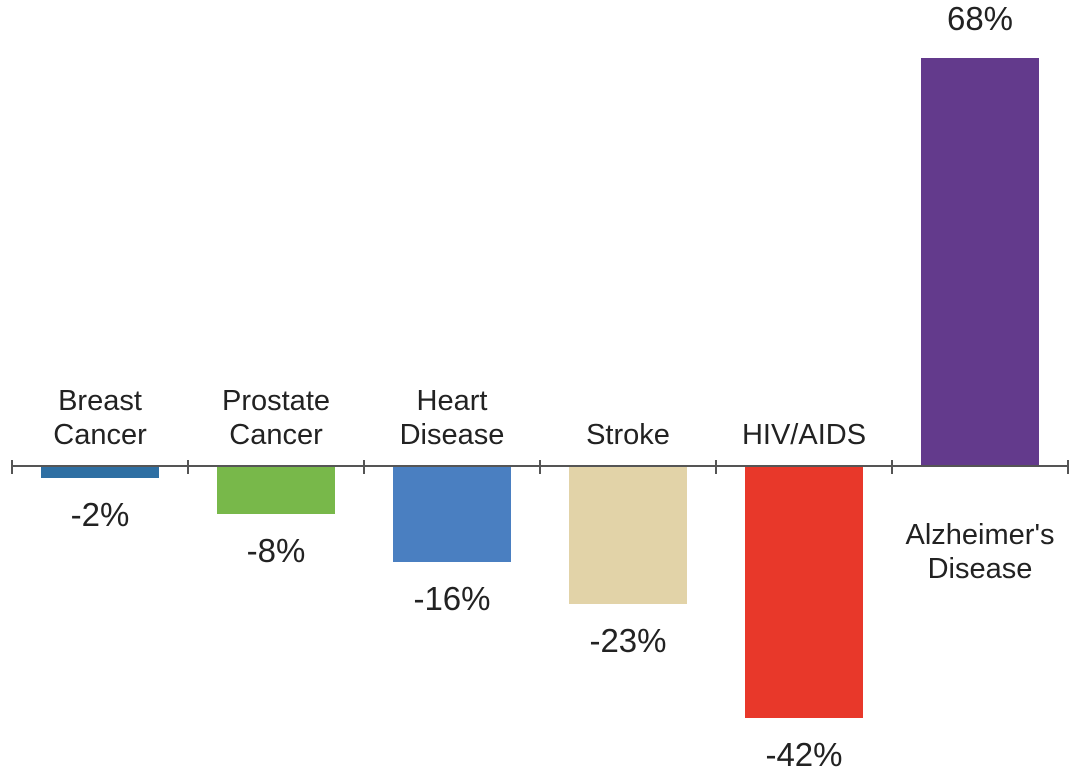 This screenshot has width=1080, height=782. Describe the element at coordinates (980, 552) in the screenshot. I see `category-label-5: Alzheimer's Disease` at that location.